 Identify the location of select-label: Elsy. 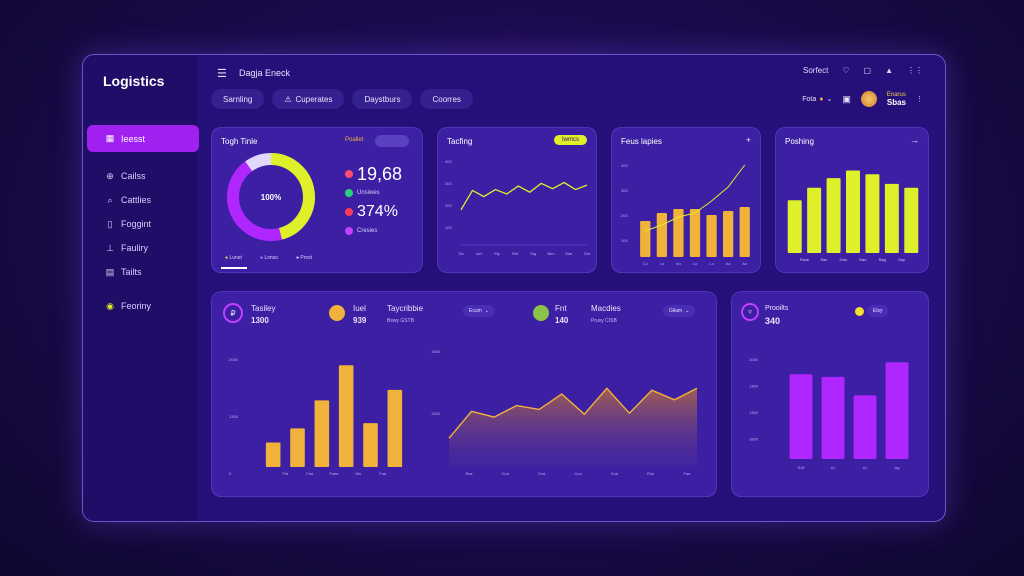
(878, 311).